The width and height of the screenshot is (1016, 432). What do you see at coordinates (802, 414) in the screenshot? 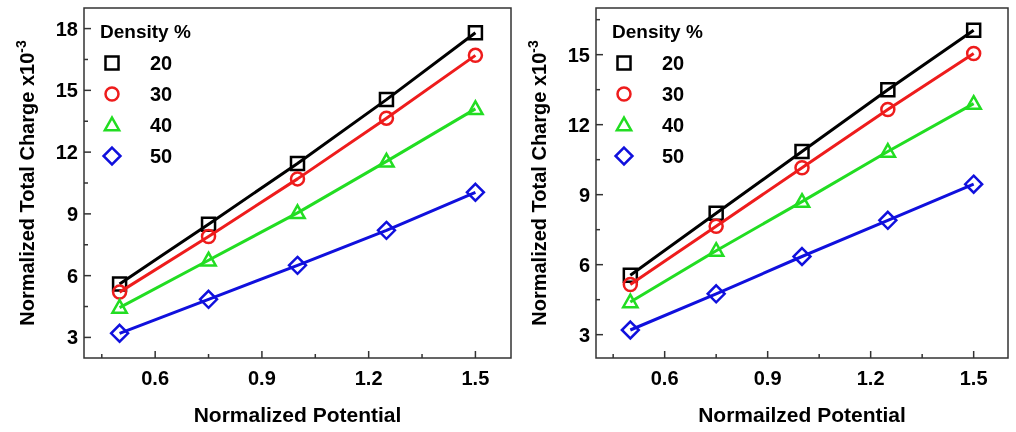
I see `x-axis-title: Normailzed Potential` at bounding box center [802, 414].